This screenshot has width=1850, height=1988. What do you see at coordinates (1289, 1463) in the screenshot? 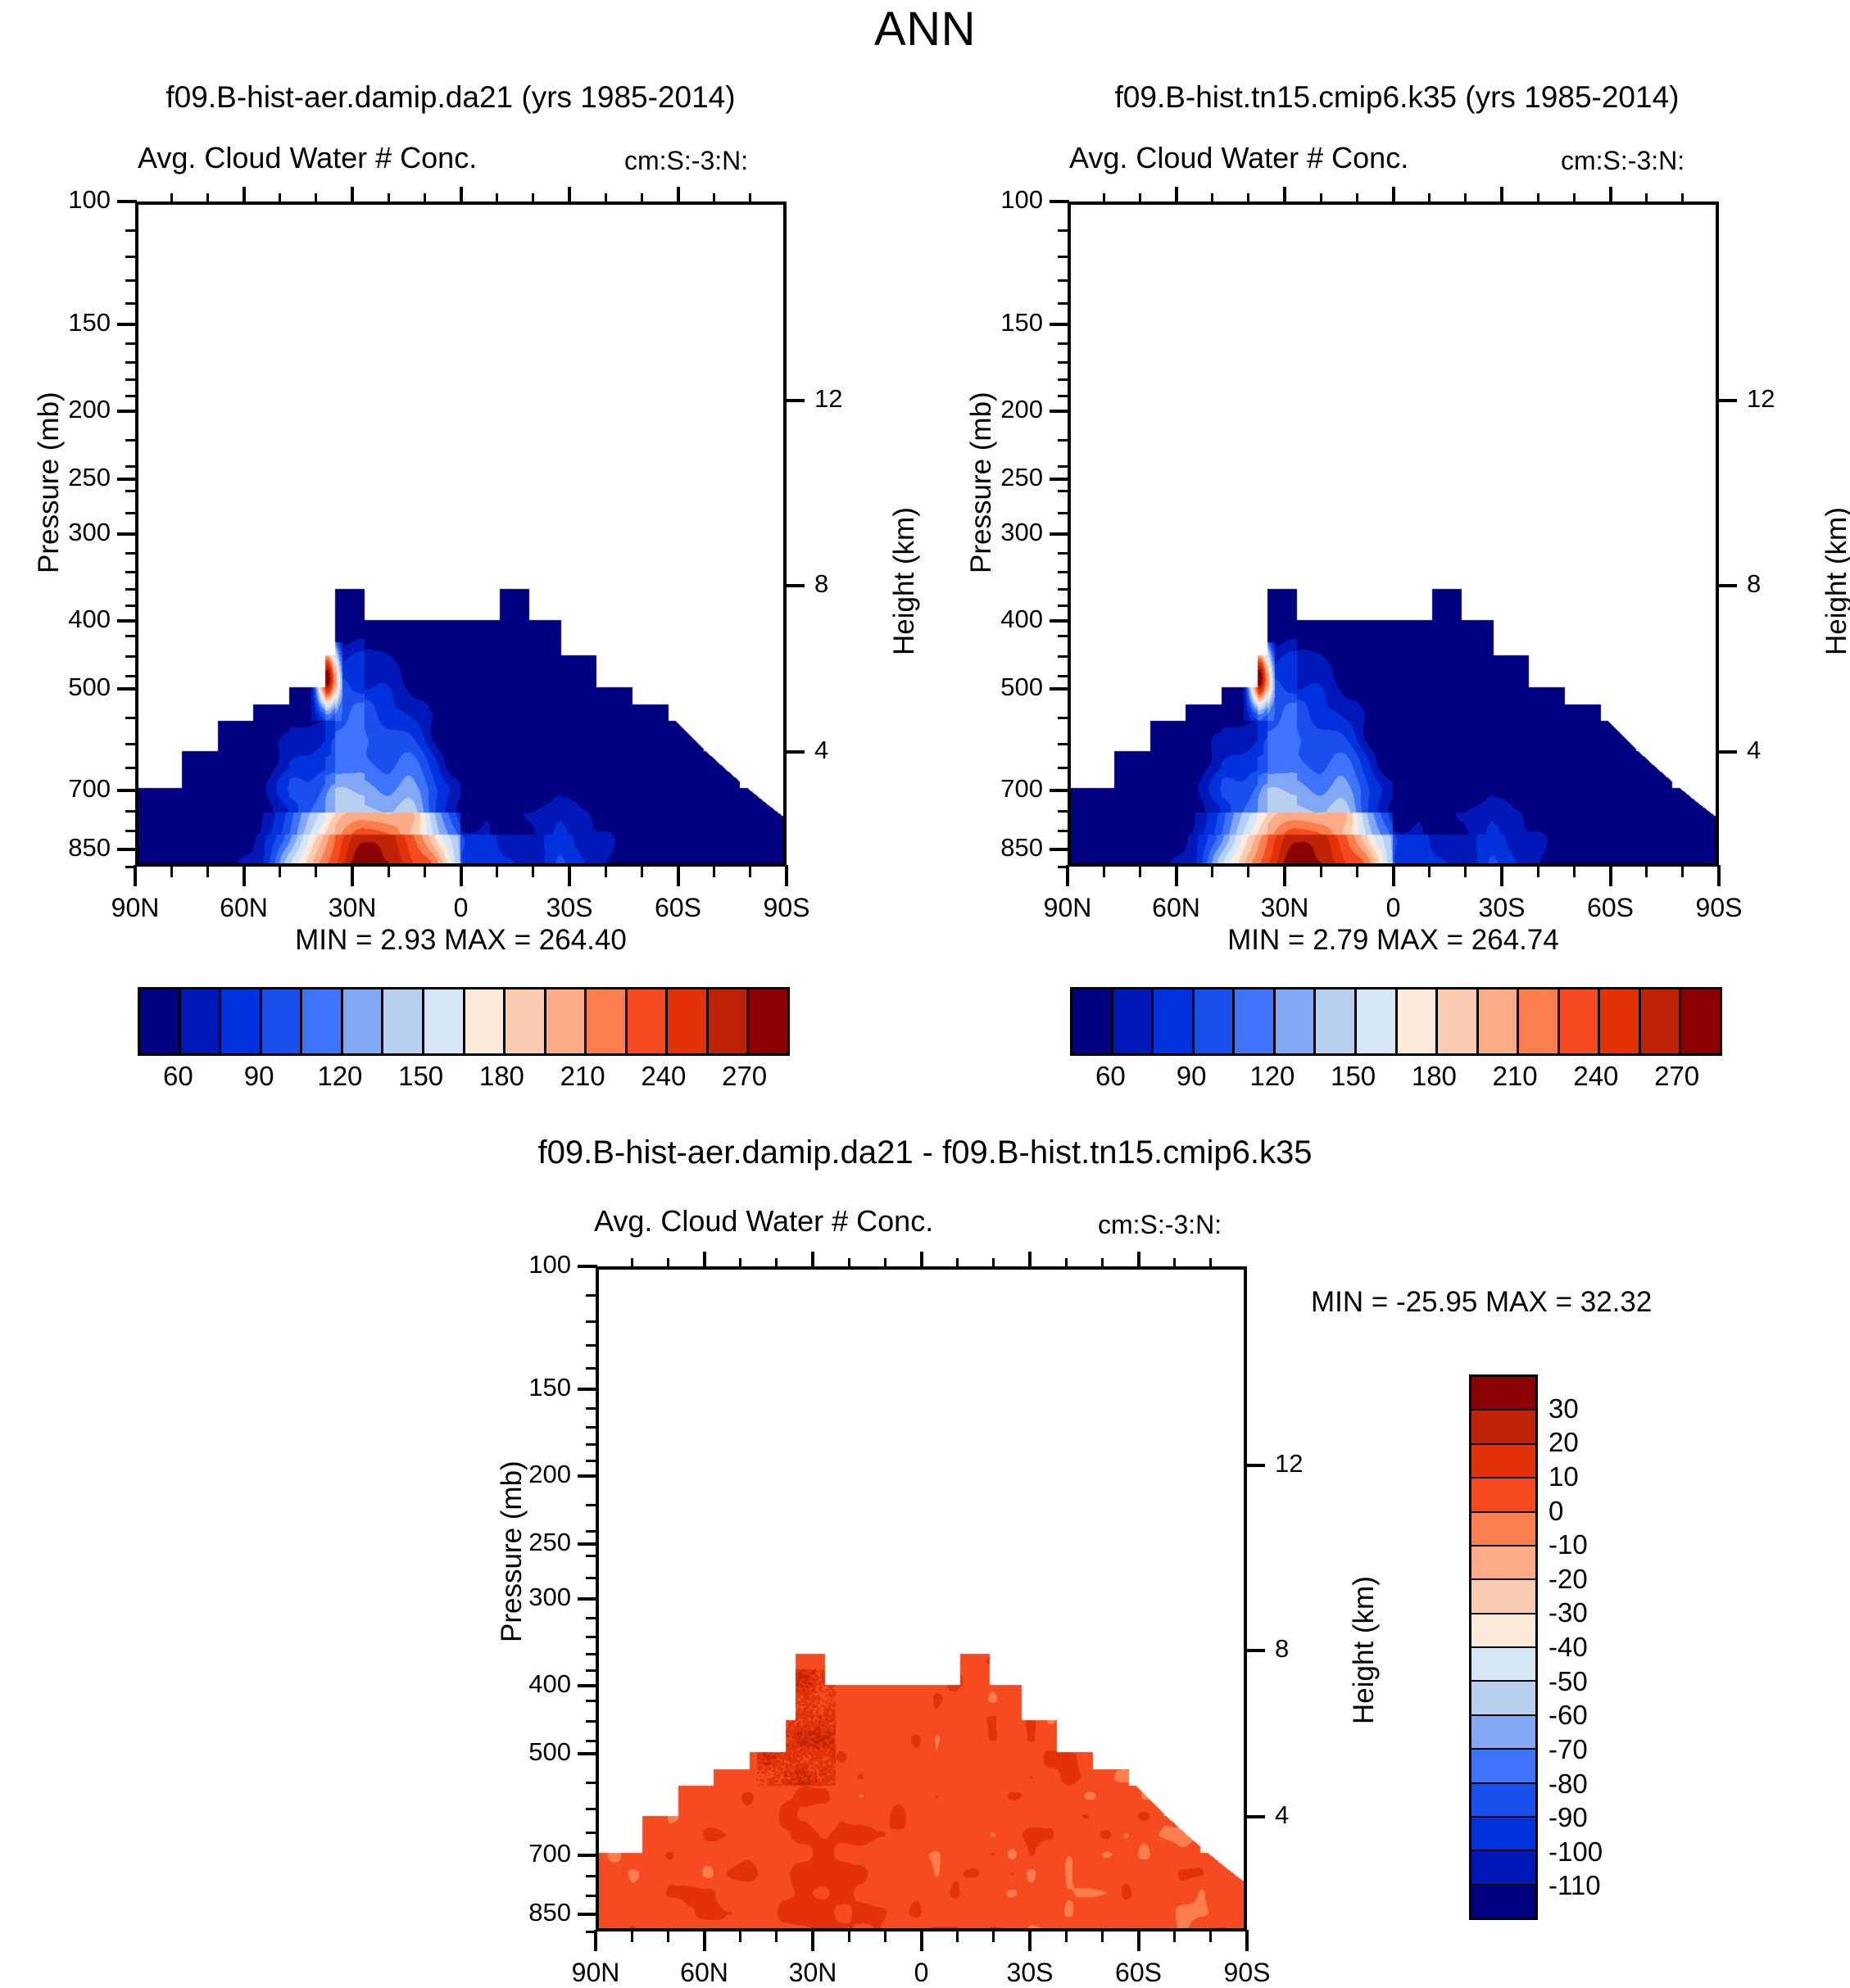
I see `panel-diff-ztick-label: 12` at bounding box center [1289, 1463].